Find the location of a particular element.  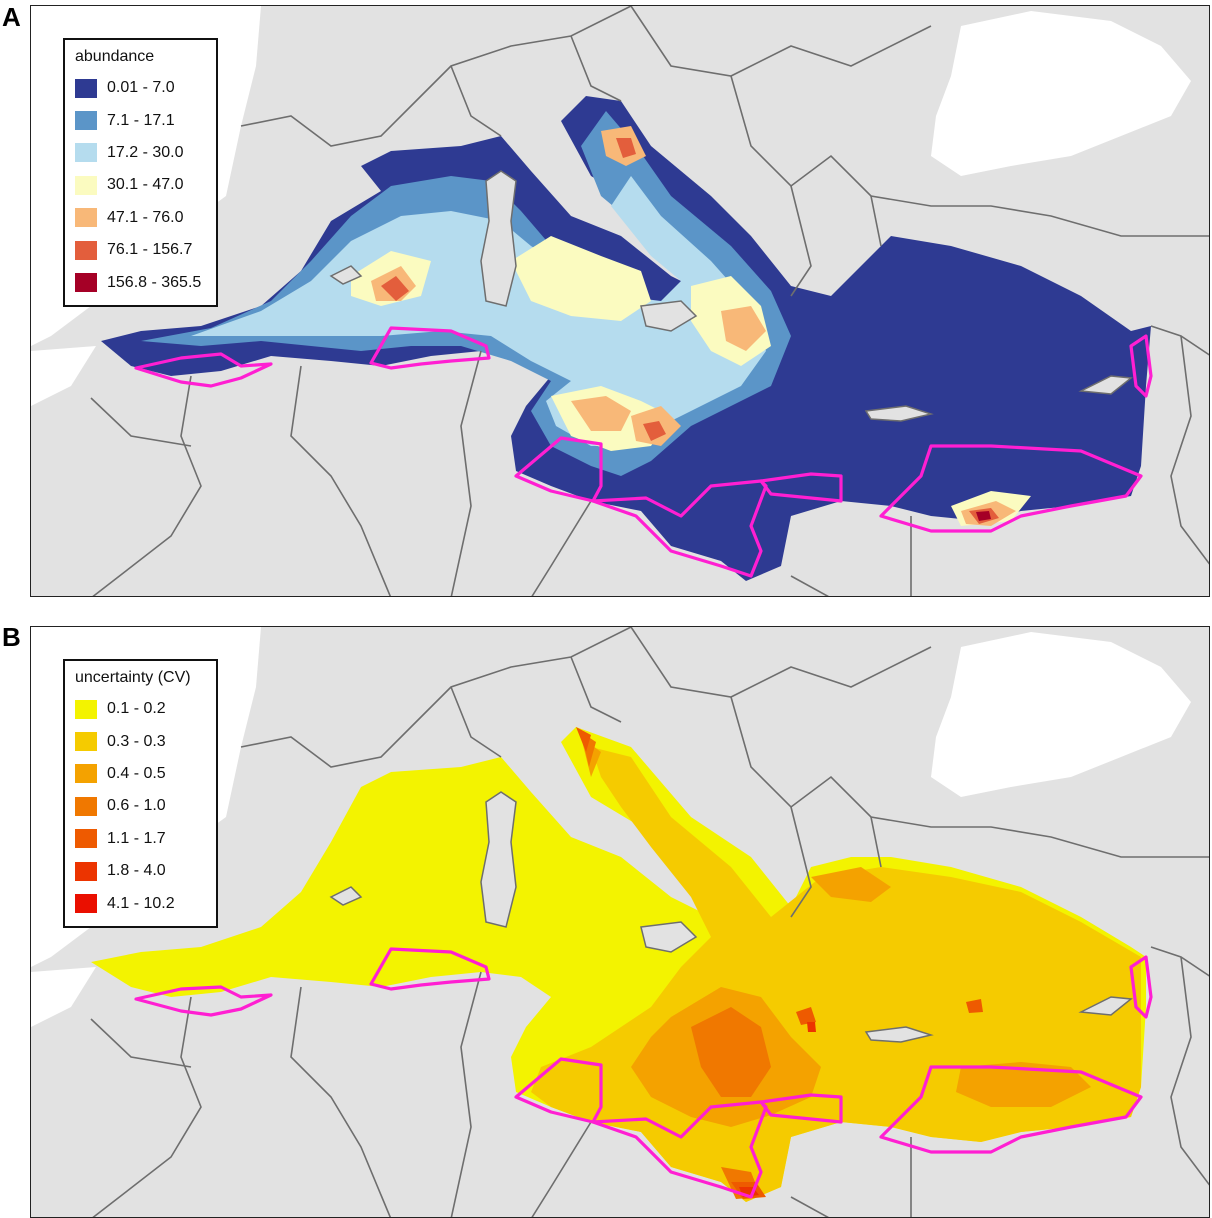

legend-label: 47.1 - 76.0 is located at coordinates (145, 217).